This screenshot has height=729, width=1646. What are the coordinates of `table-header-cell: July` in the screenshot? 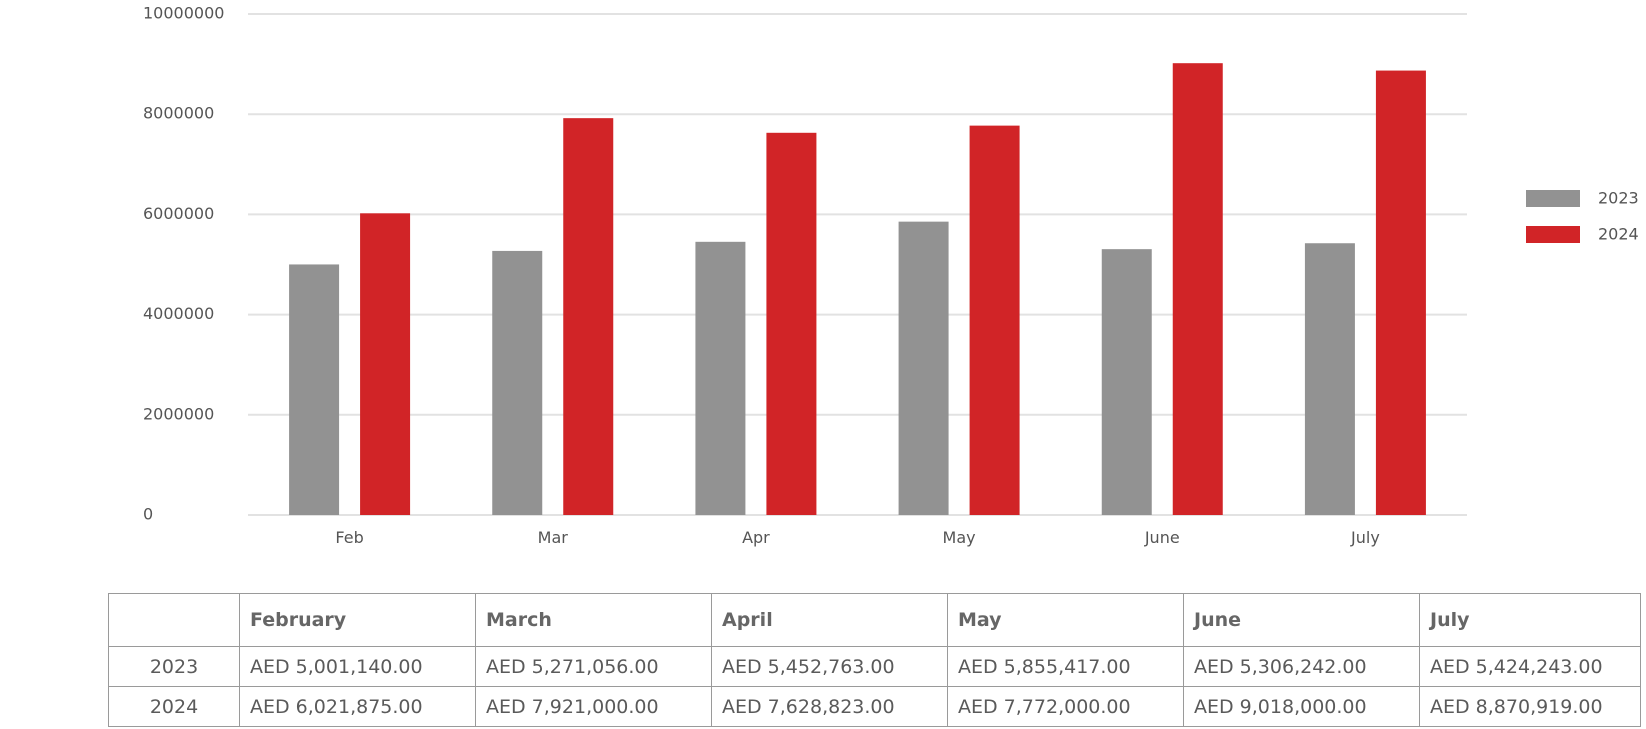 It's located at (1530, 620).